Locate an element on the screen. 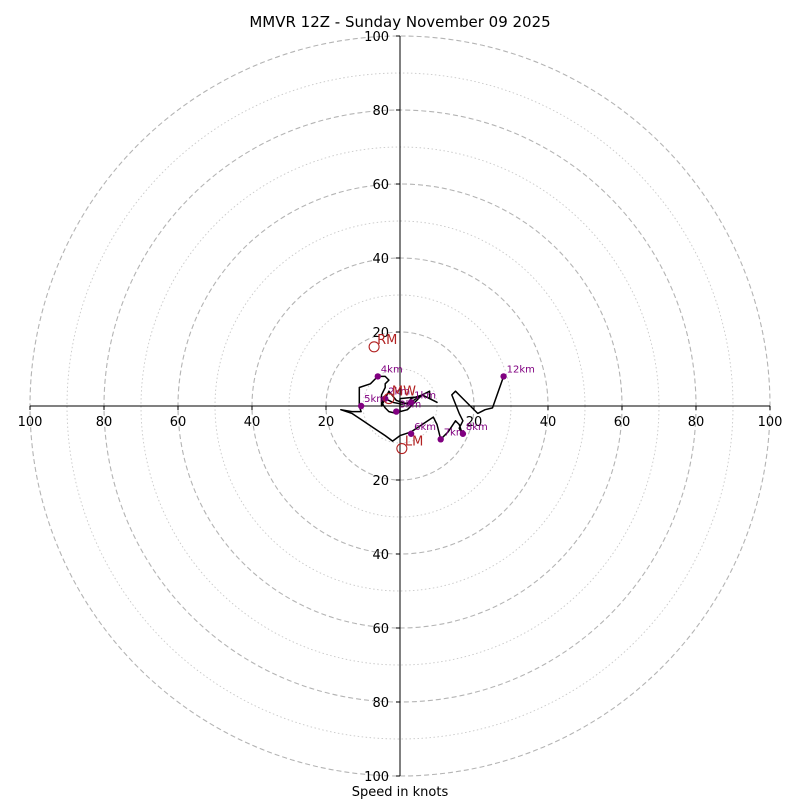 The image size is (800, 800). storm-motion-label-rm: RM is located at coordinates (387, 340).